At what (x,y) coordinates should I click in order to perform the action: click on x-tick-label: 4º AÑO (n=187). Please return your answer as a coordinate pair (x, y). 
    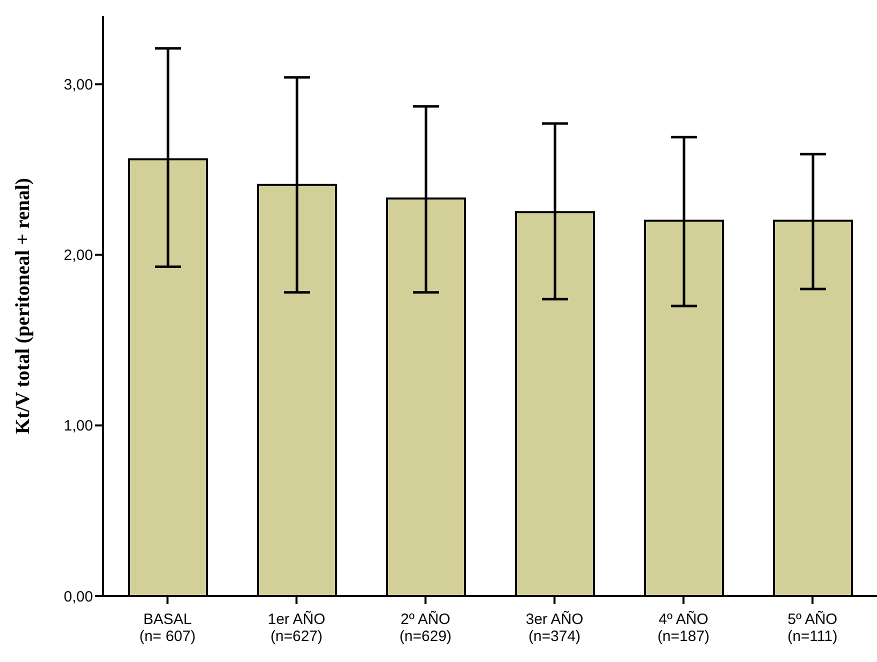
    Looking at the image, I should click on (683, 627).